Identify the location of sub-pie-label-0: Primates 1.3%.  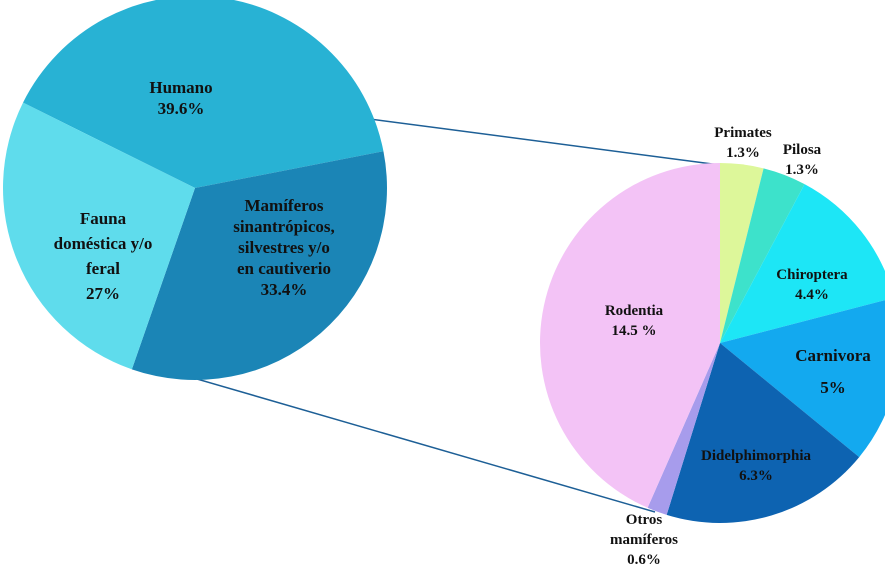
(743, 143).